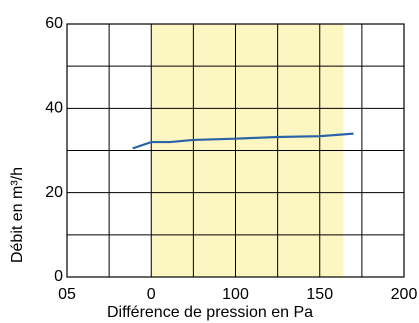  I want to click on y-tick-label: 60, so click(54, 23).